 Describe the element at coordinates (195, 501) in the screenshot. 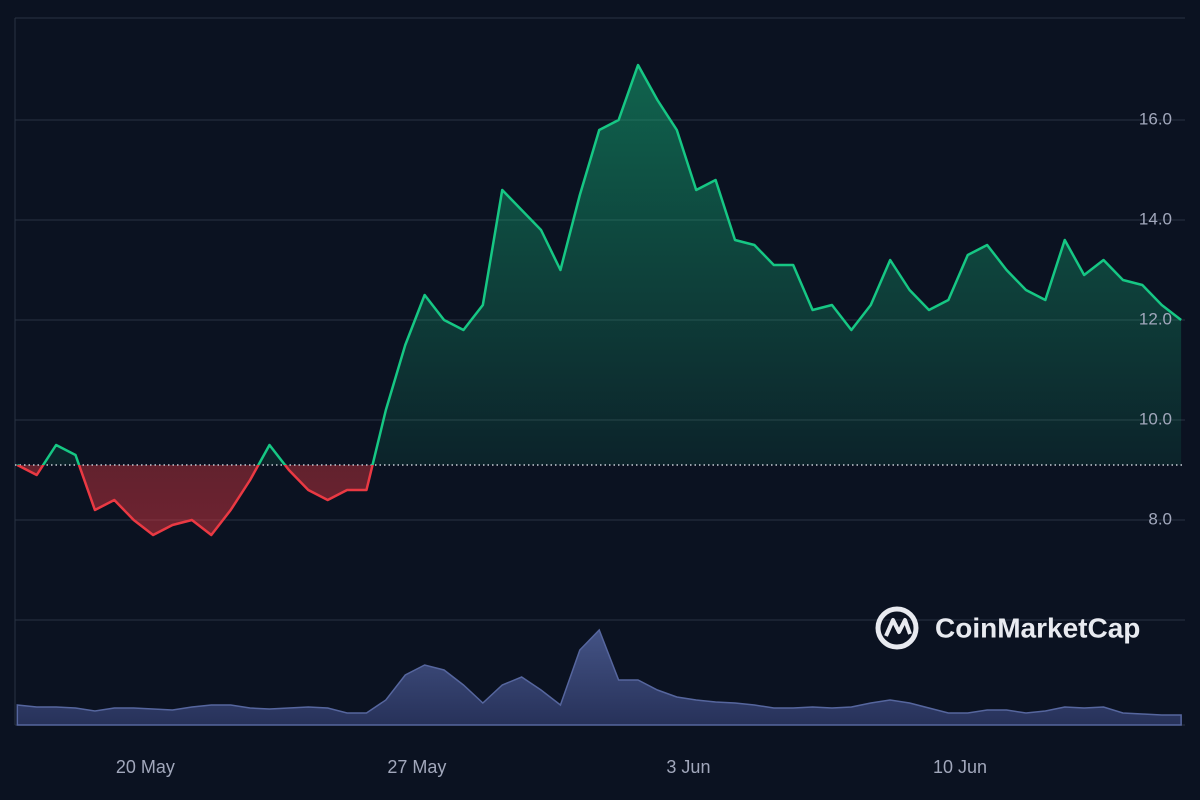

I see `price-line-down` at that location.